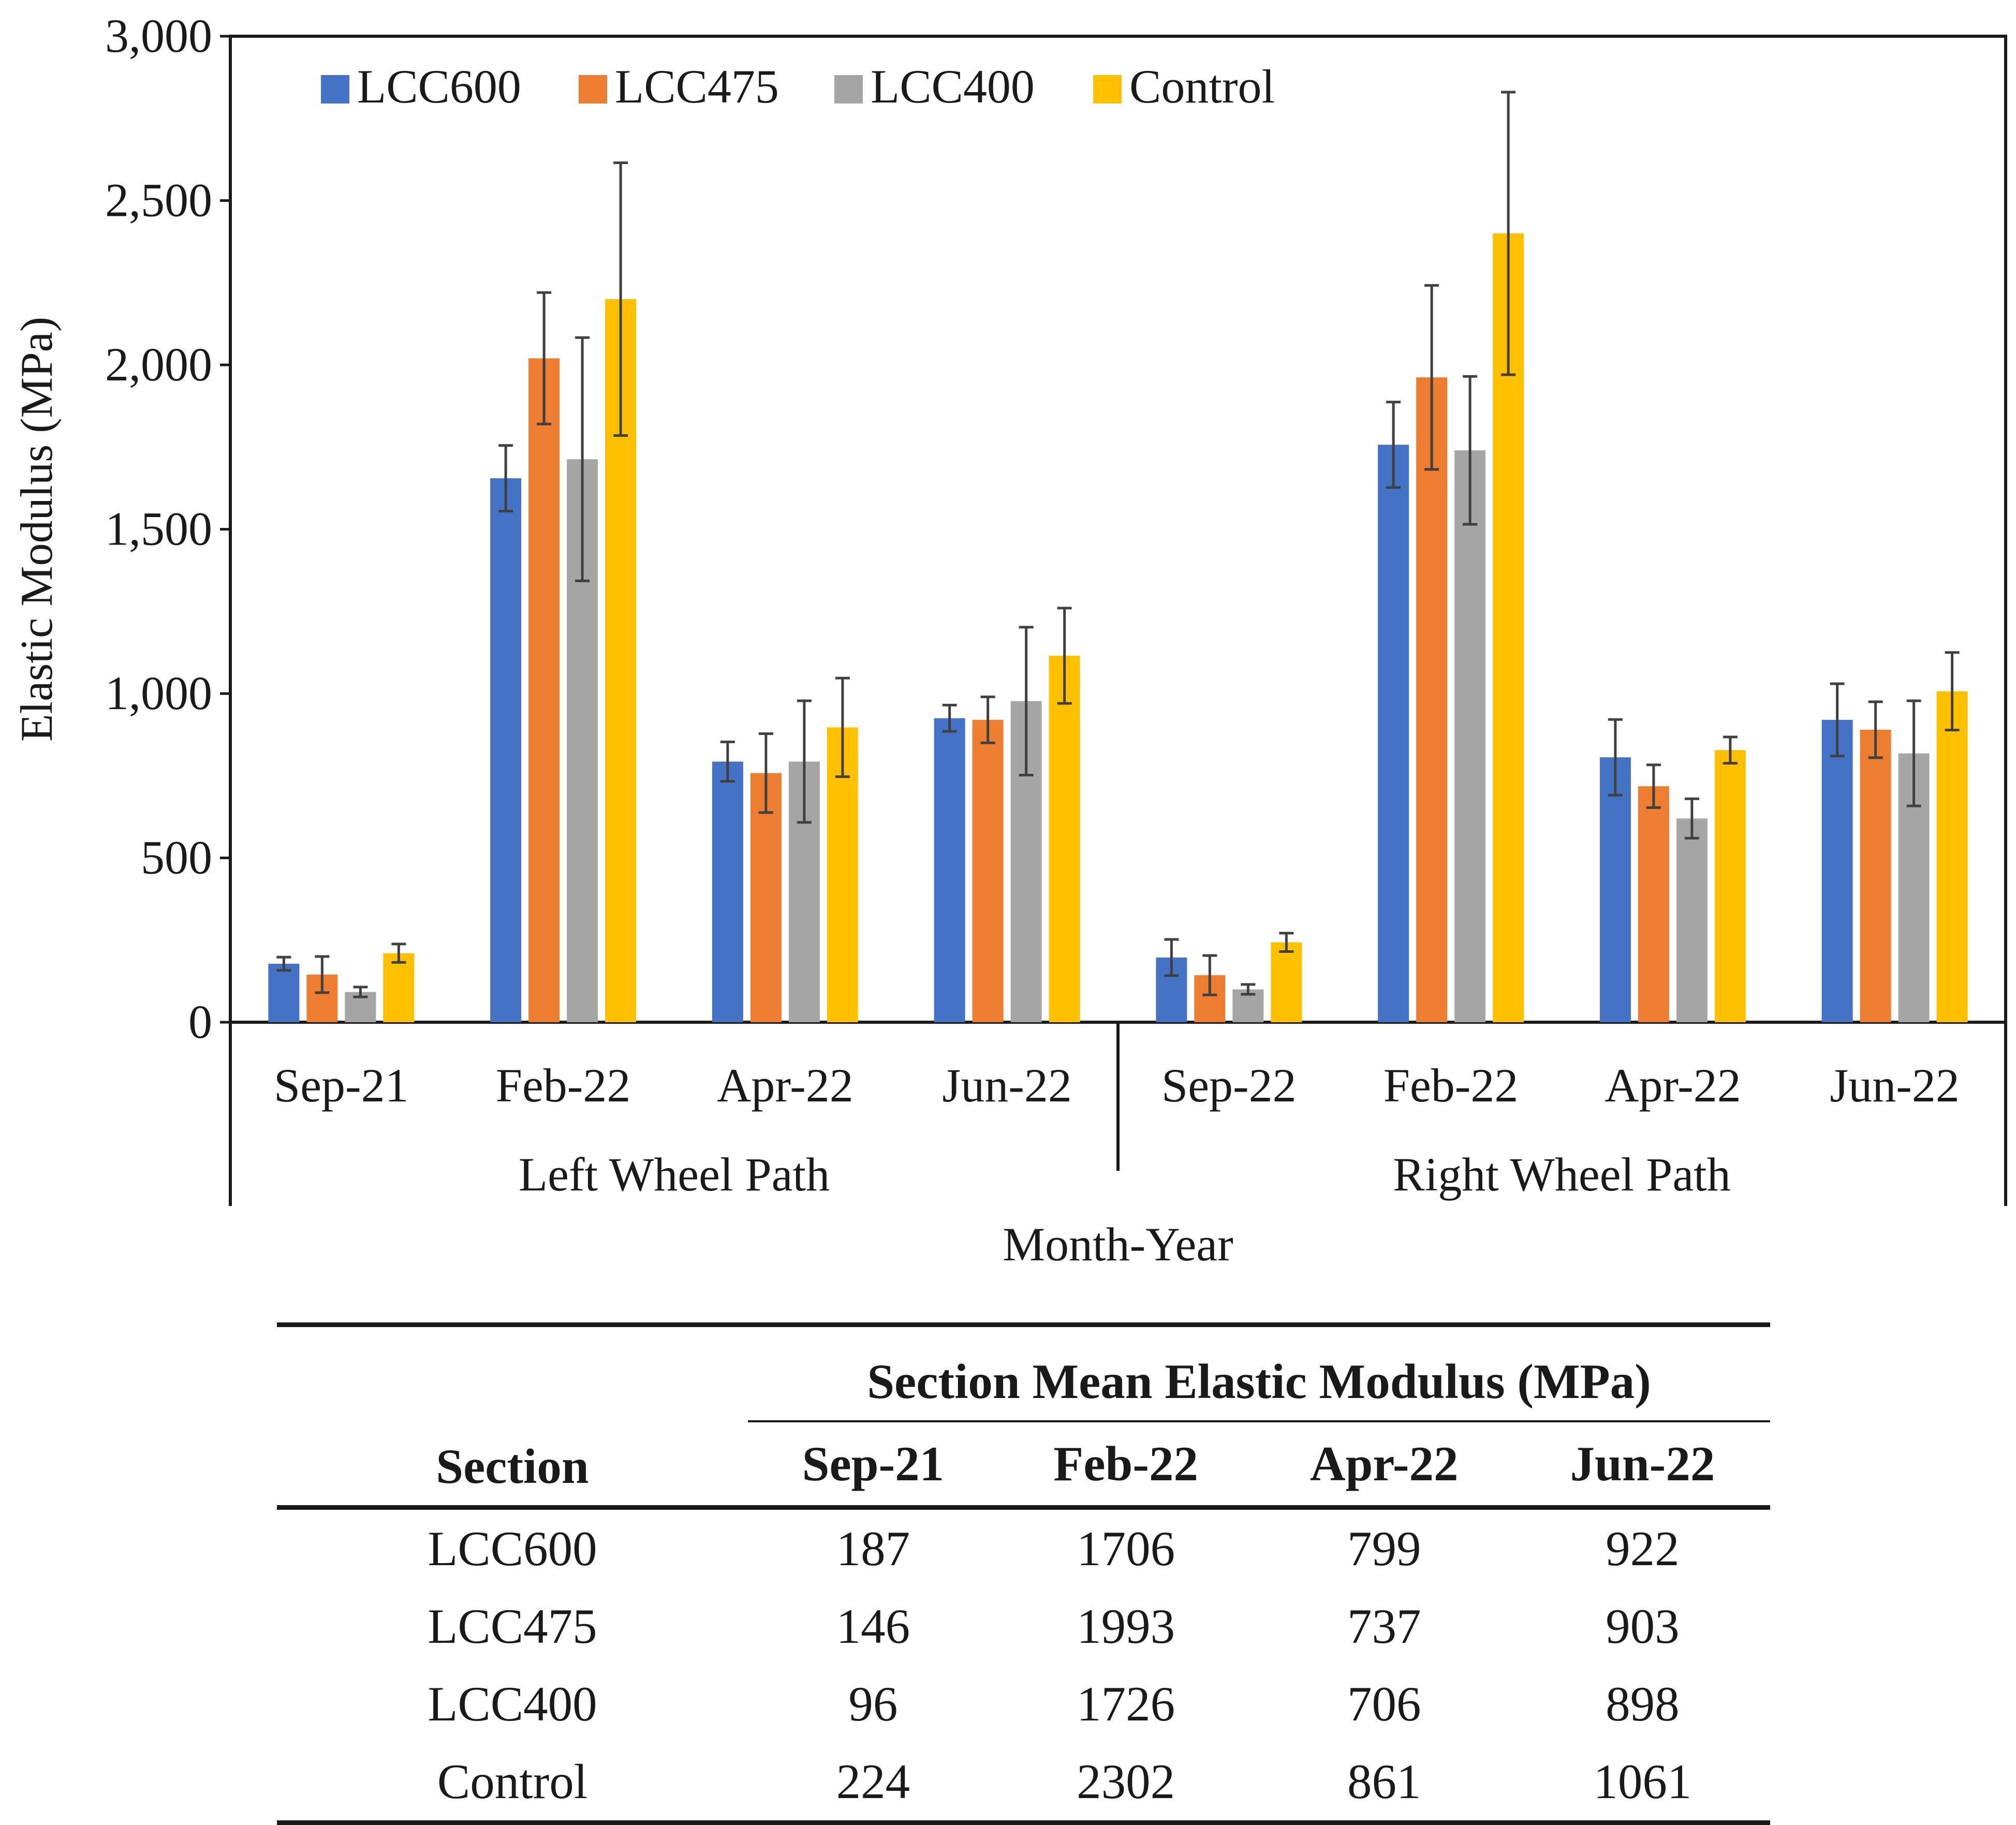 Image resolution: width=2016 pixels, height=1825 pixels. What do you see at coordinates (341, 1086) in the screenshot?
I see `x-tick-label: Sep-21` at bounding box center [341, 1086].